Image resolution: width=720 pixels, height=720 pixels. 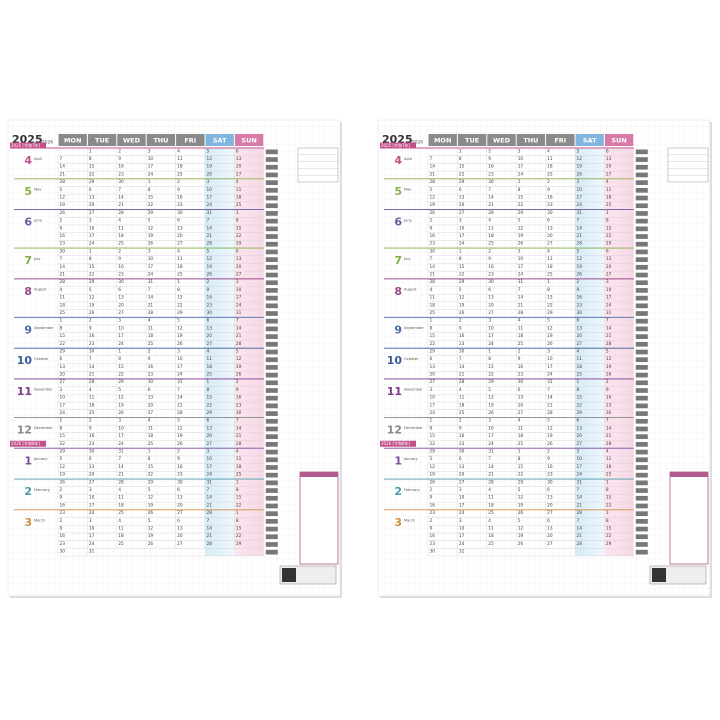 I want to click on day-number: 27, so click(x=462, y=482).